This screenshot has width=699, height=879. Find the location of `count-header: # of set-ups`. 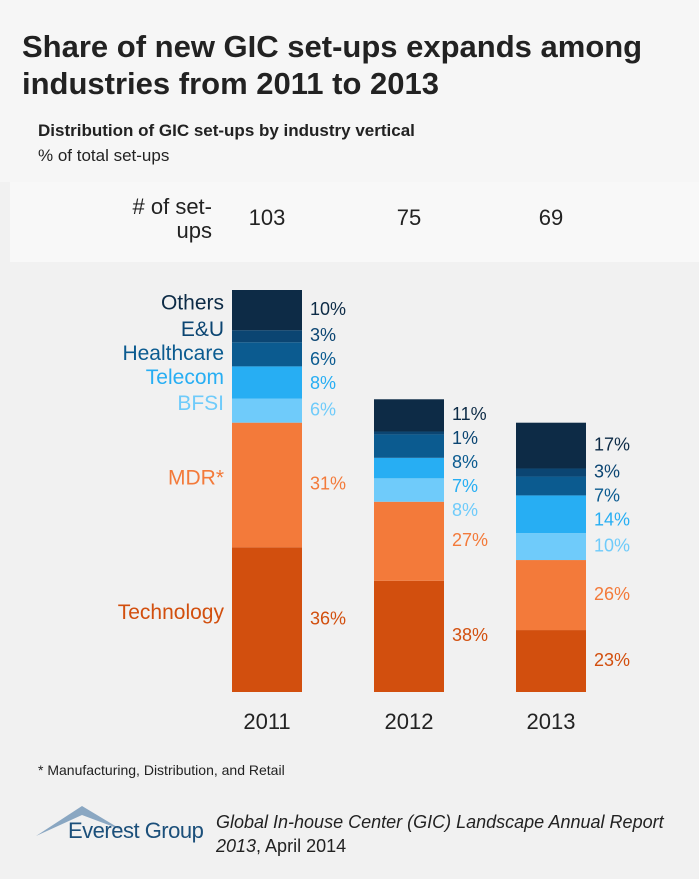

count-header: # of set-ups is located at coordinates (172, 218).